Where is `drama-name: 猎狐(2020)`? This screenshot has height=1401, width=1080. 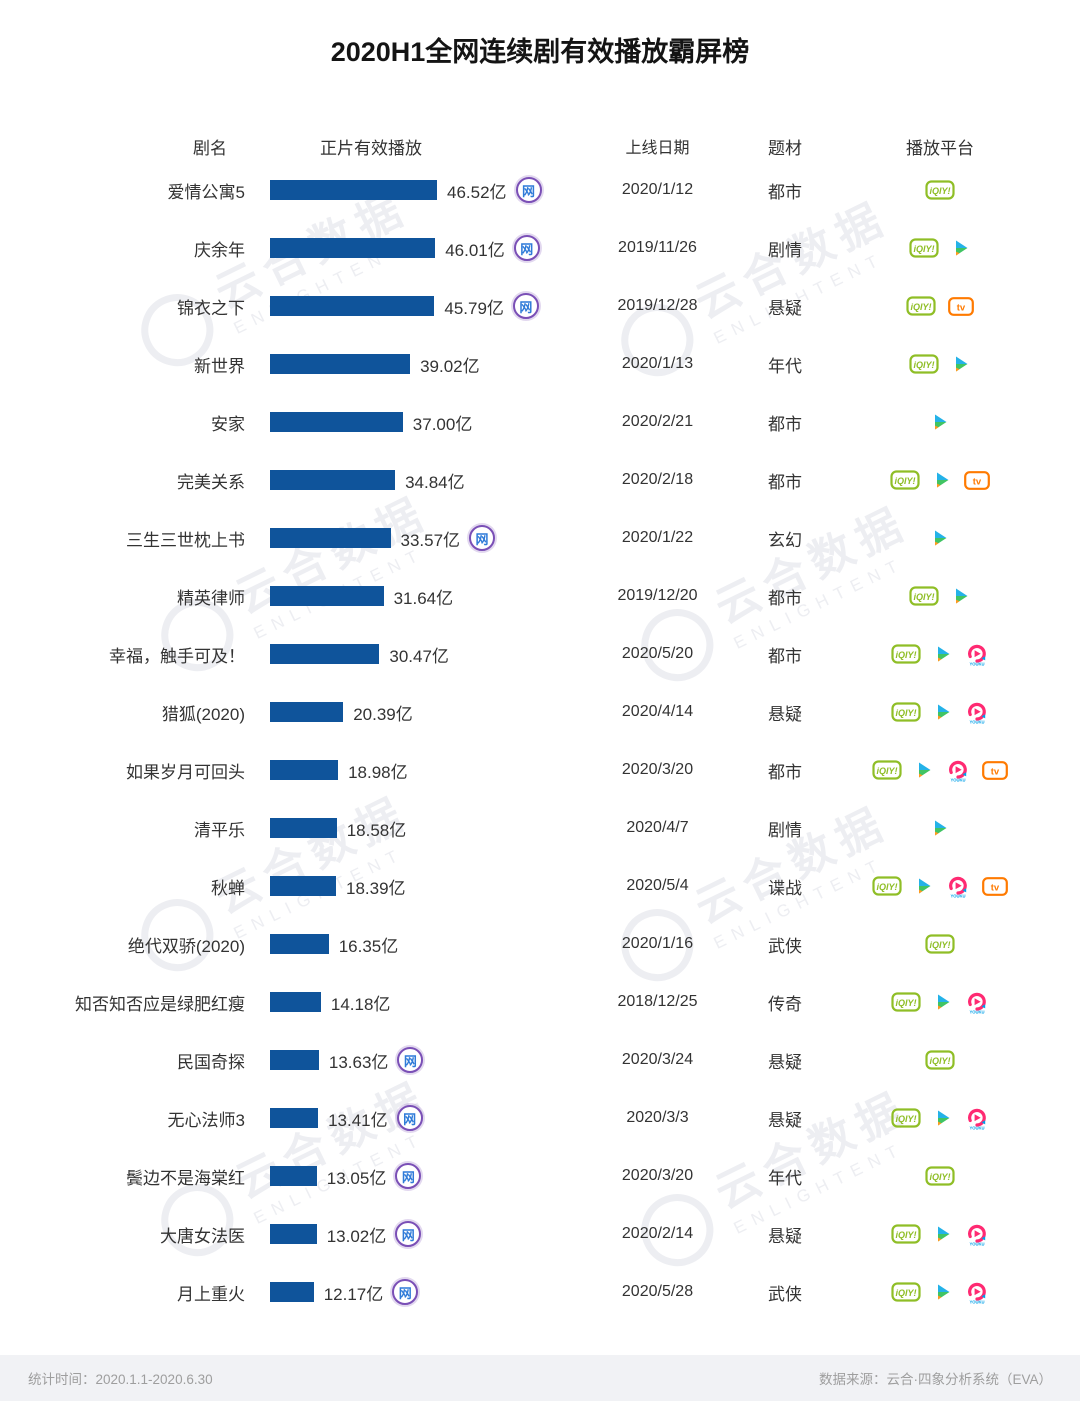
drama-name: 猎狐(2020) is located at coordinates (203, 714).